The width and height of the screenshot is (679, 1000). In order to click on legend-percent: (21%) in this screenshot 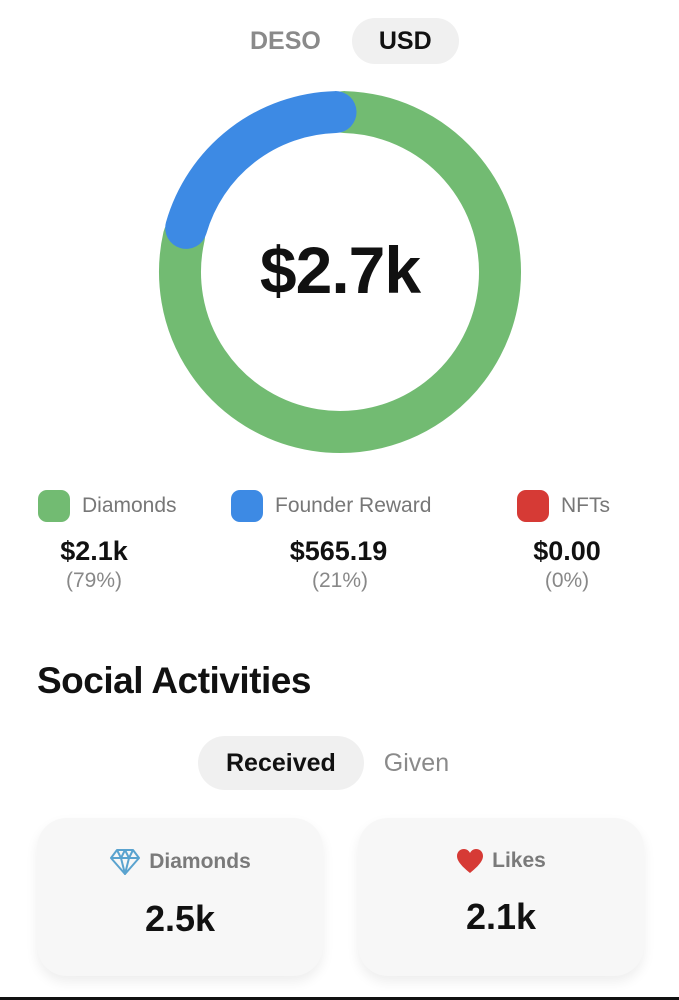, I will do `click(340, 580)`.